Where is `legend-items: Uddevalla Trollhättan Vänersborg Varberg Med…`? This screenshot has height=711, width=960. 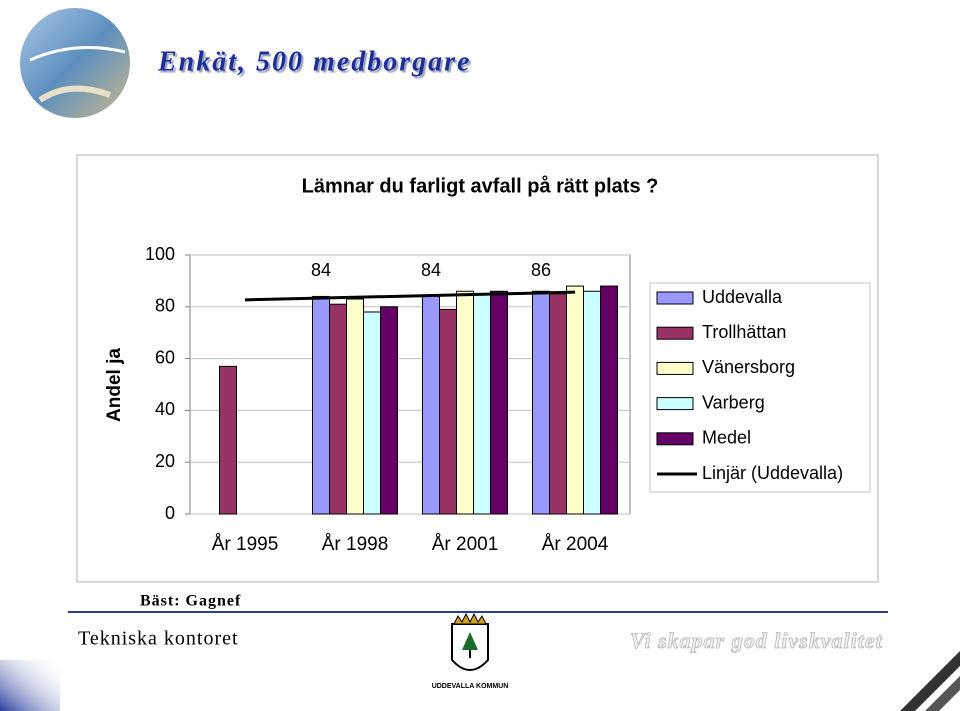 legend-items: Uddevalla Trollhättan Vänersborg Varberg Med… is located at coordinates (749, 385).